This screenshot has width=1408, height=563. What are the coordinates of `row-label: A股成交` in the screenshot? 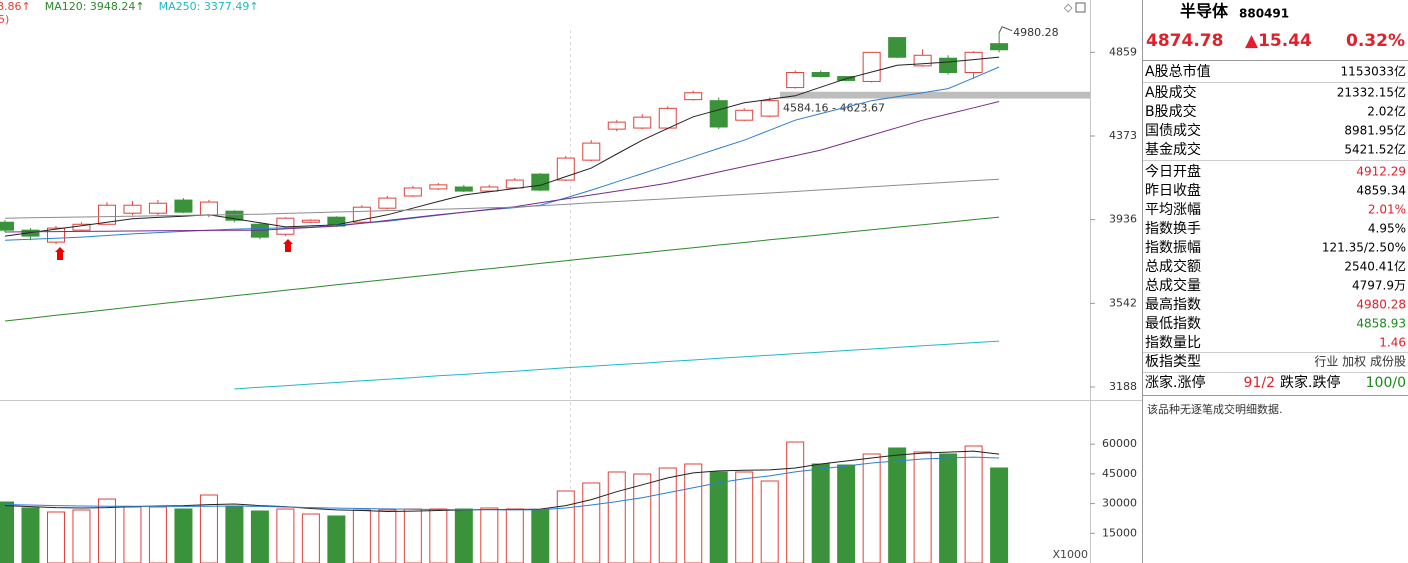 It's located at (1171, 92).